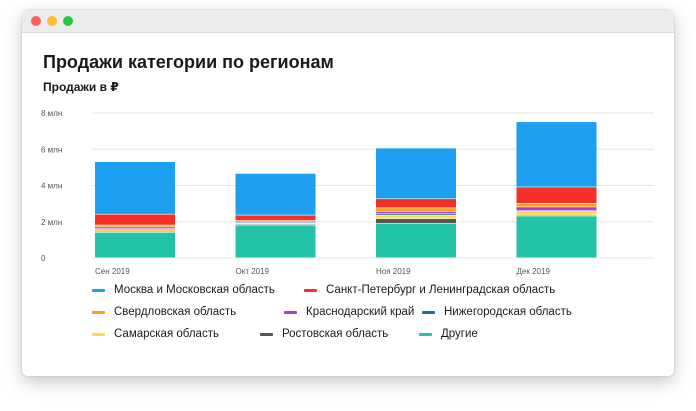  Describe the element at coordinates (51, 149) in the screenshot. I see `y-tick-label: 6 млн` at that location.